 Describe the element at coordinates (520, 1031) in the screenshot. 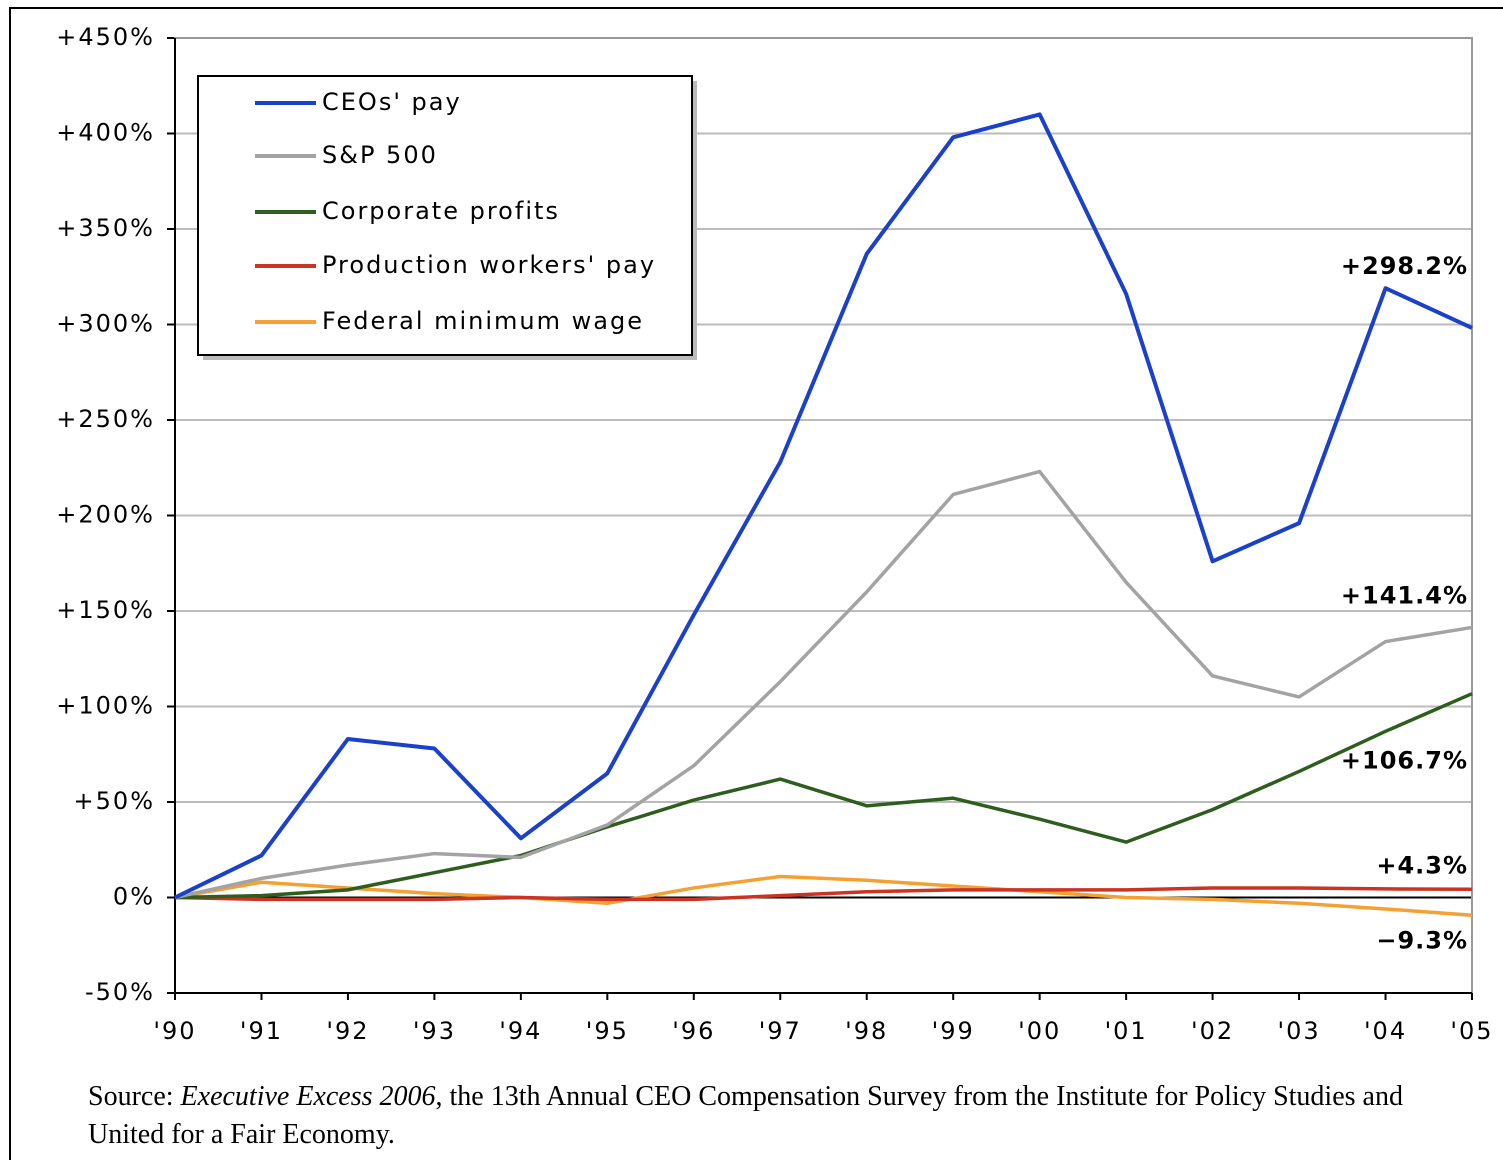

I see `x-tick-label: '94` at that location.